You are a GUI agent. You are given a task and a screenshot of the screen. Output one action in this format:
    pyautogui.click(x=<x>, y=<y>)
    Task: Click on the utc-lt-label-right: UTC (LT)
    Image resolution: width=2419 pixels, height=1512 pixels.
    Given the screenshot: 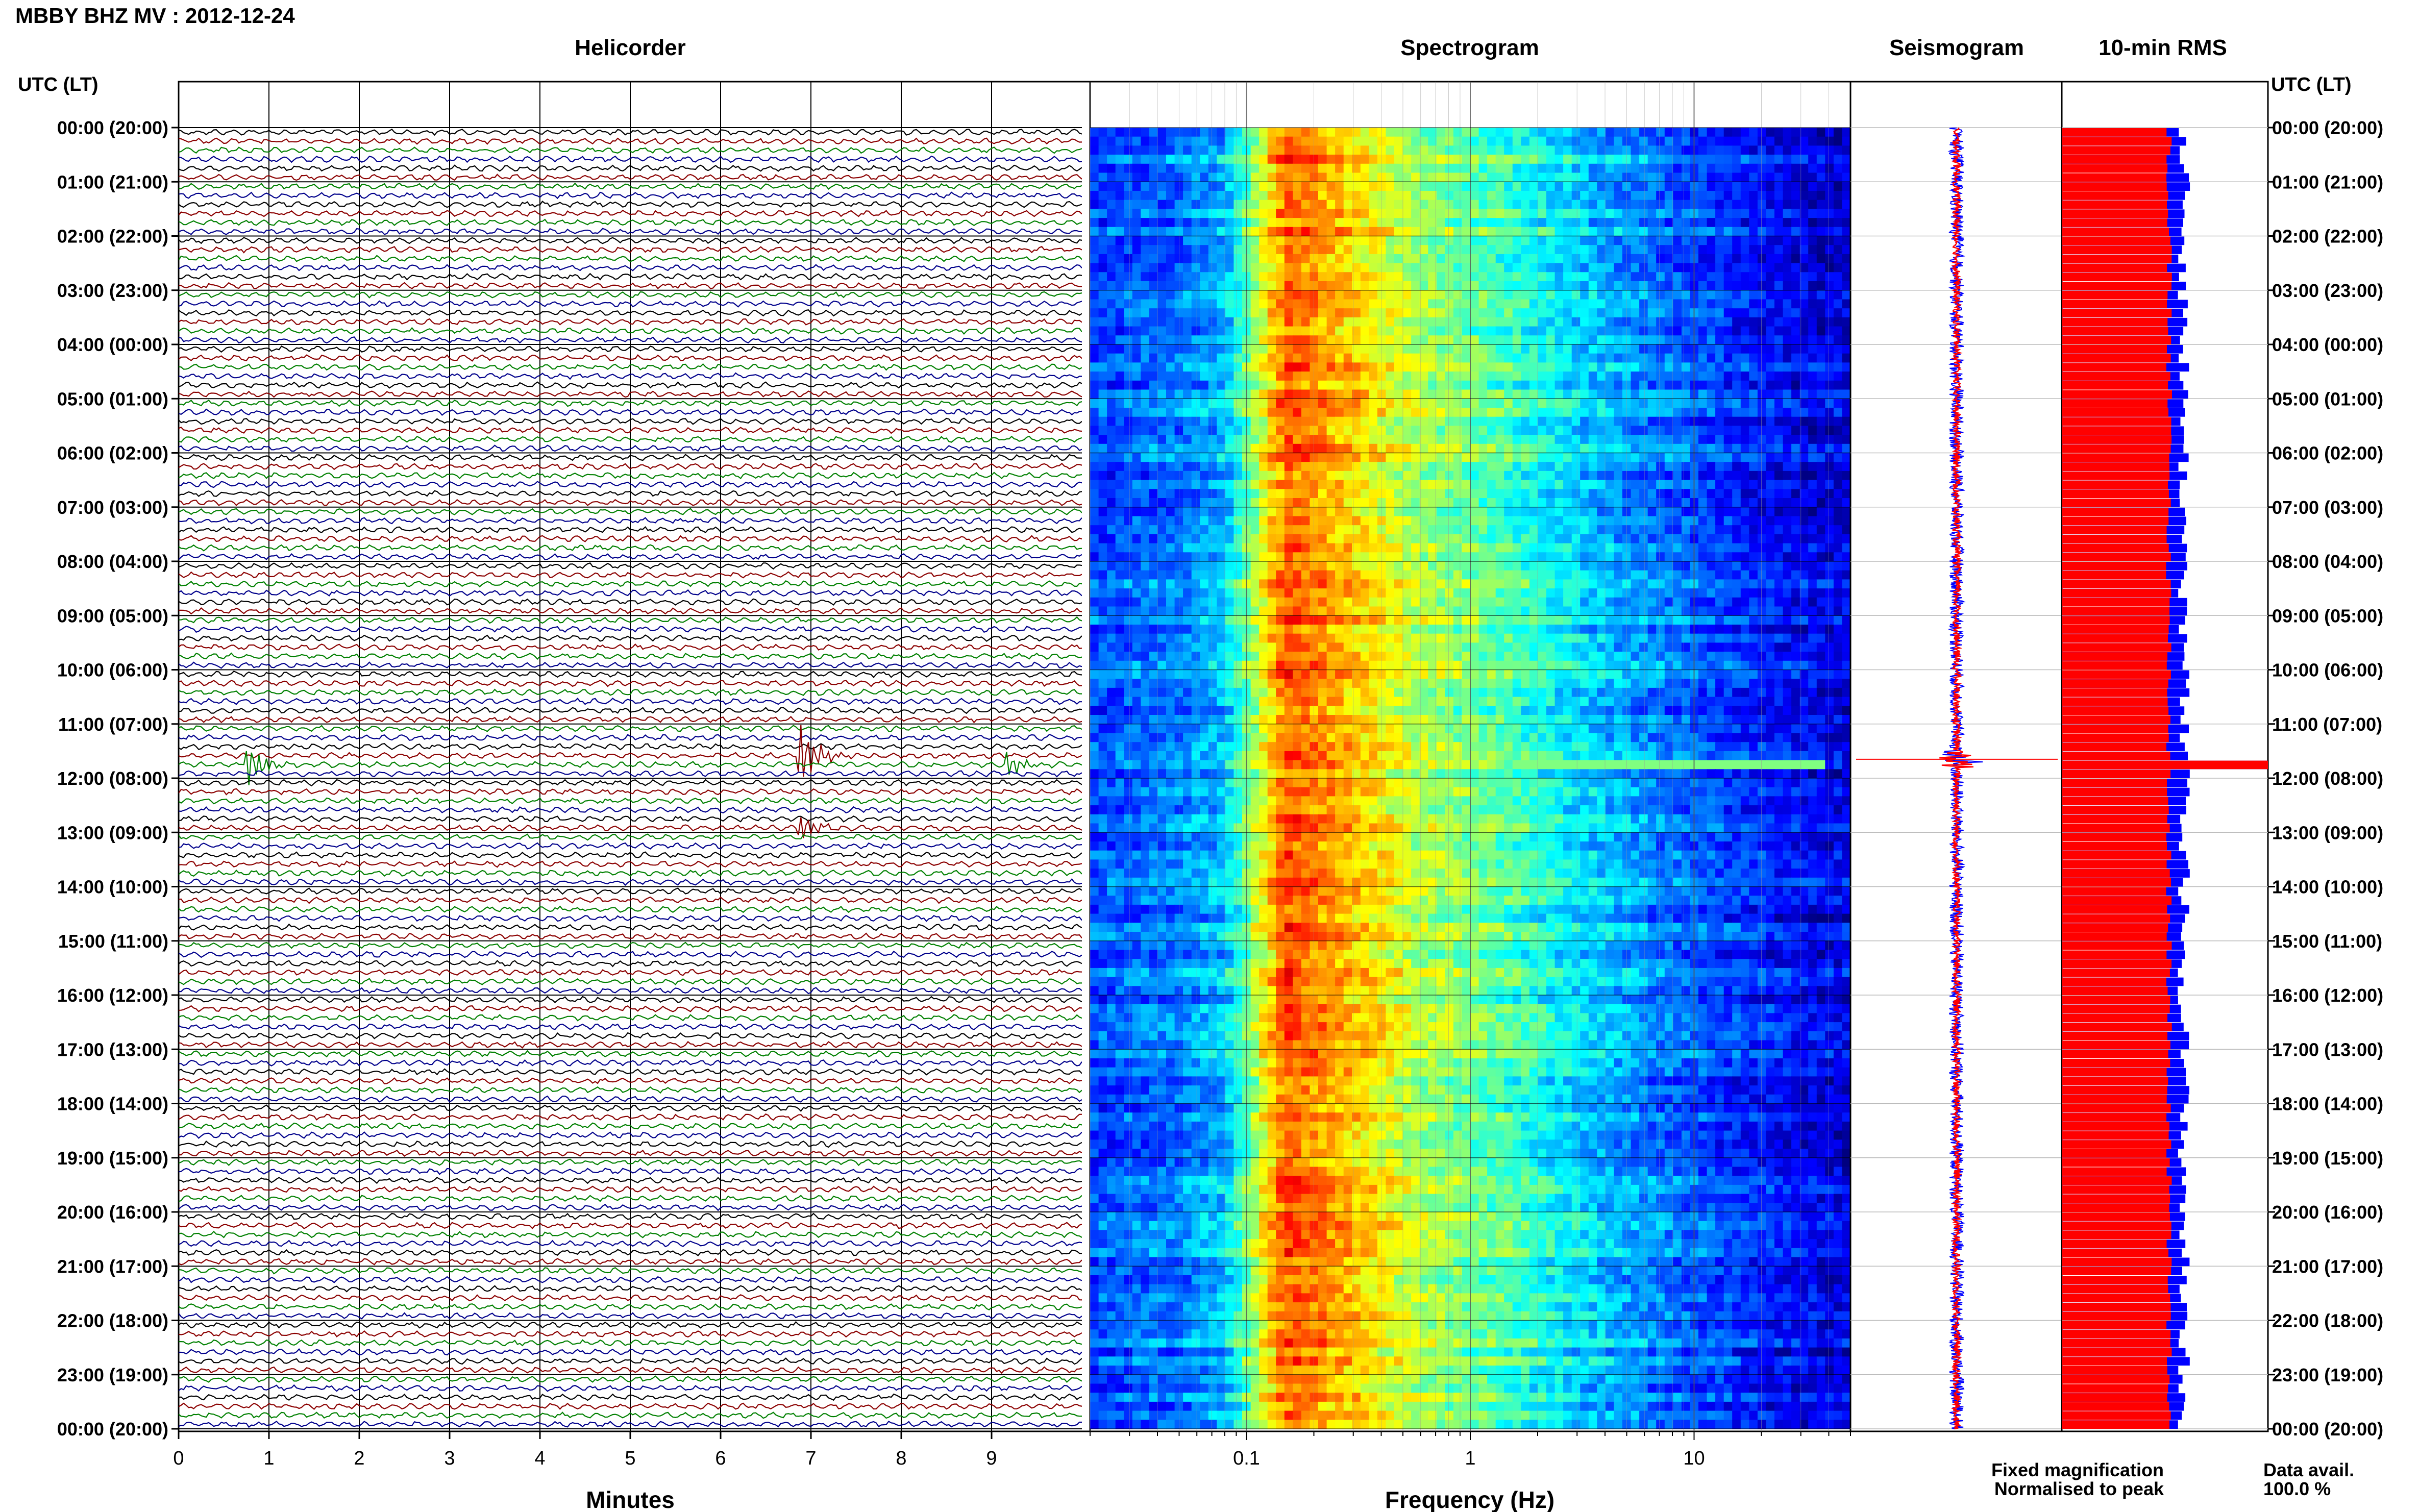 What is the action you would take?
    pyautogui.click(x=2311, y=84)
    